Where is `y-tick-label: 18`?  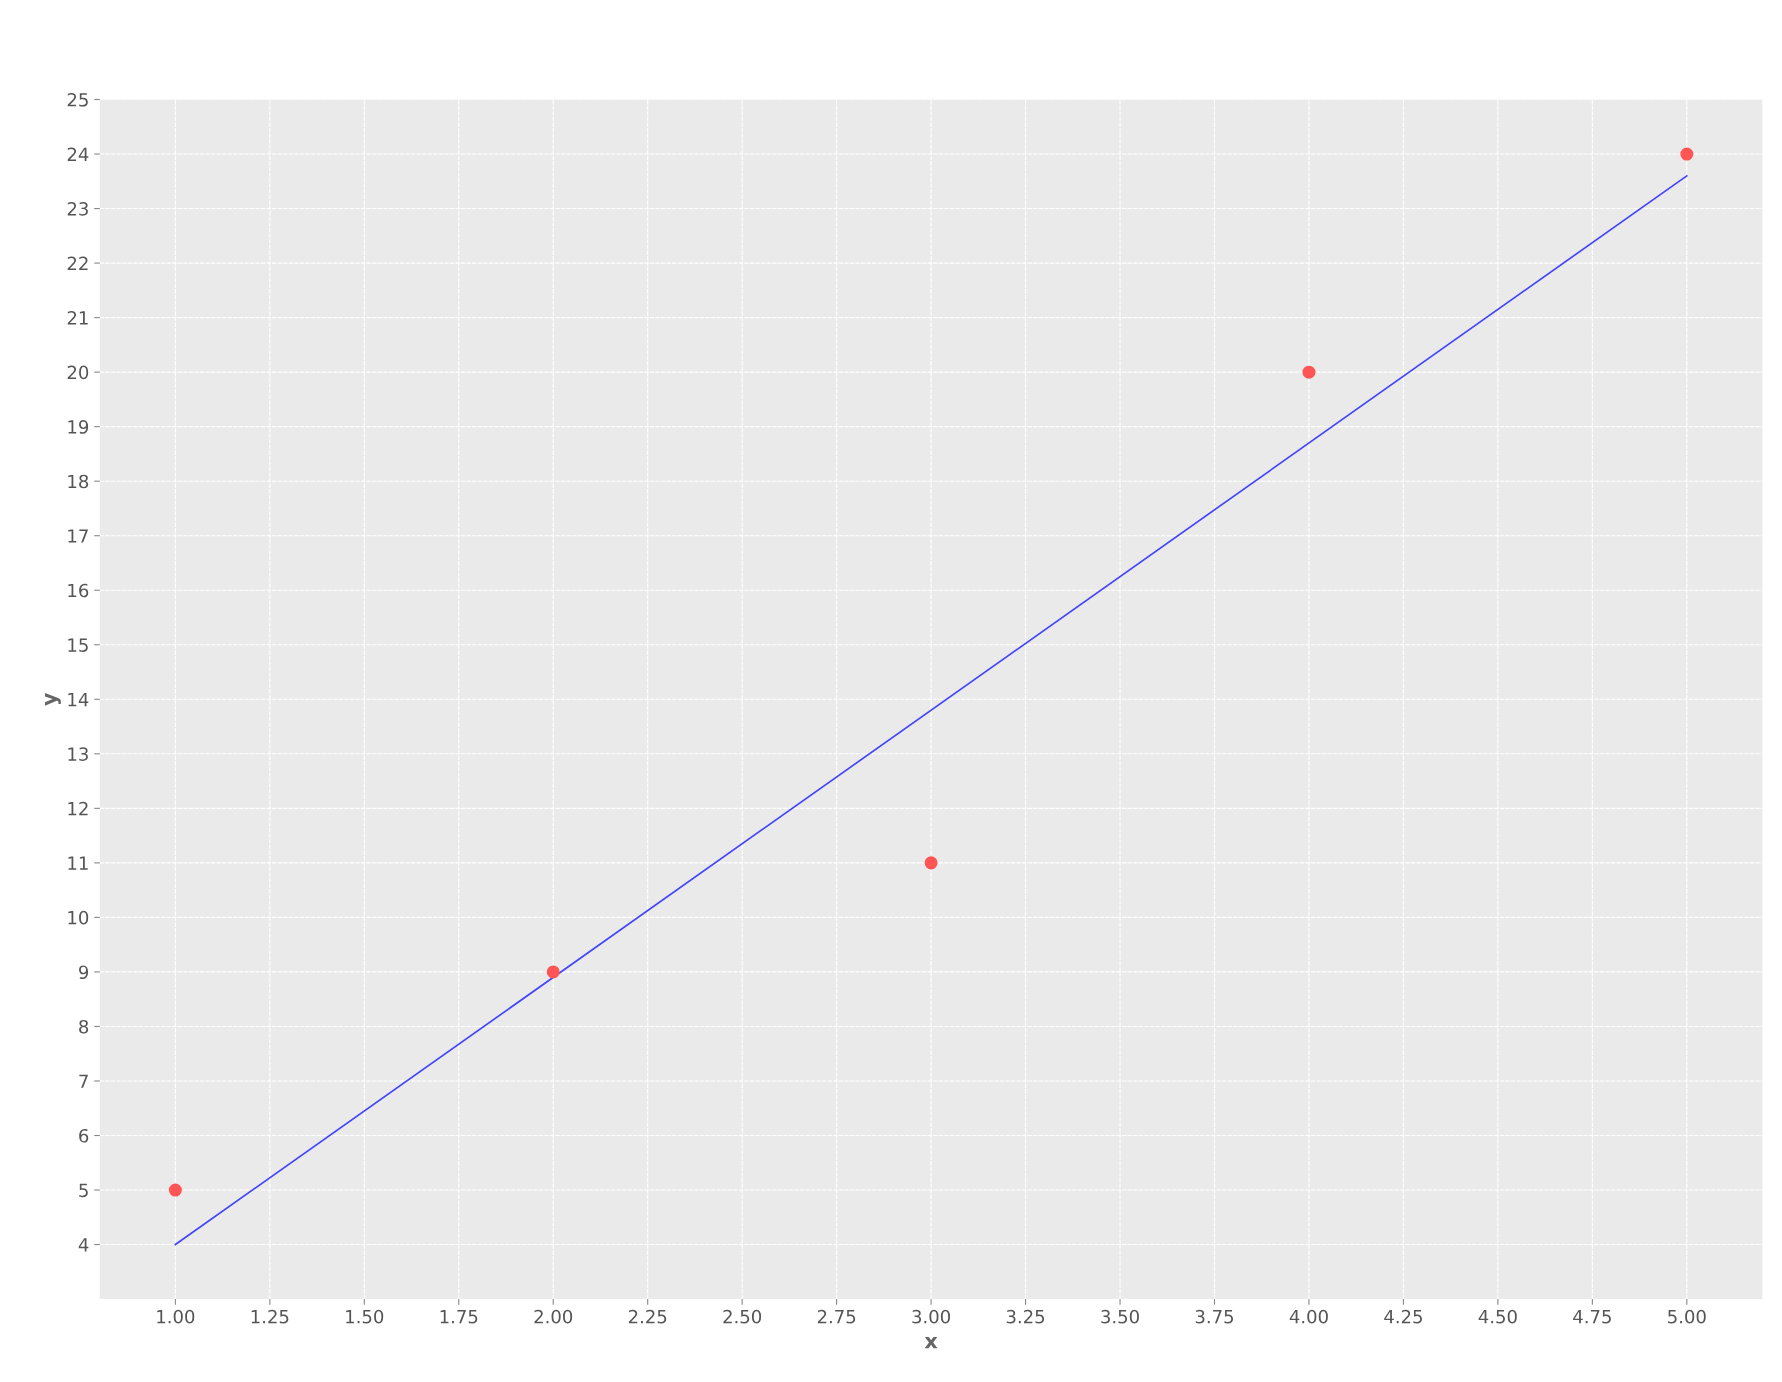 y-tick-label: 18 is located at coordinates (78, 481).